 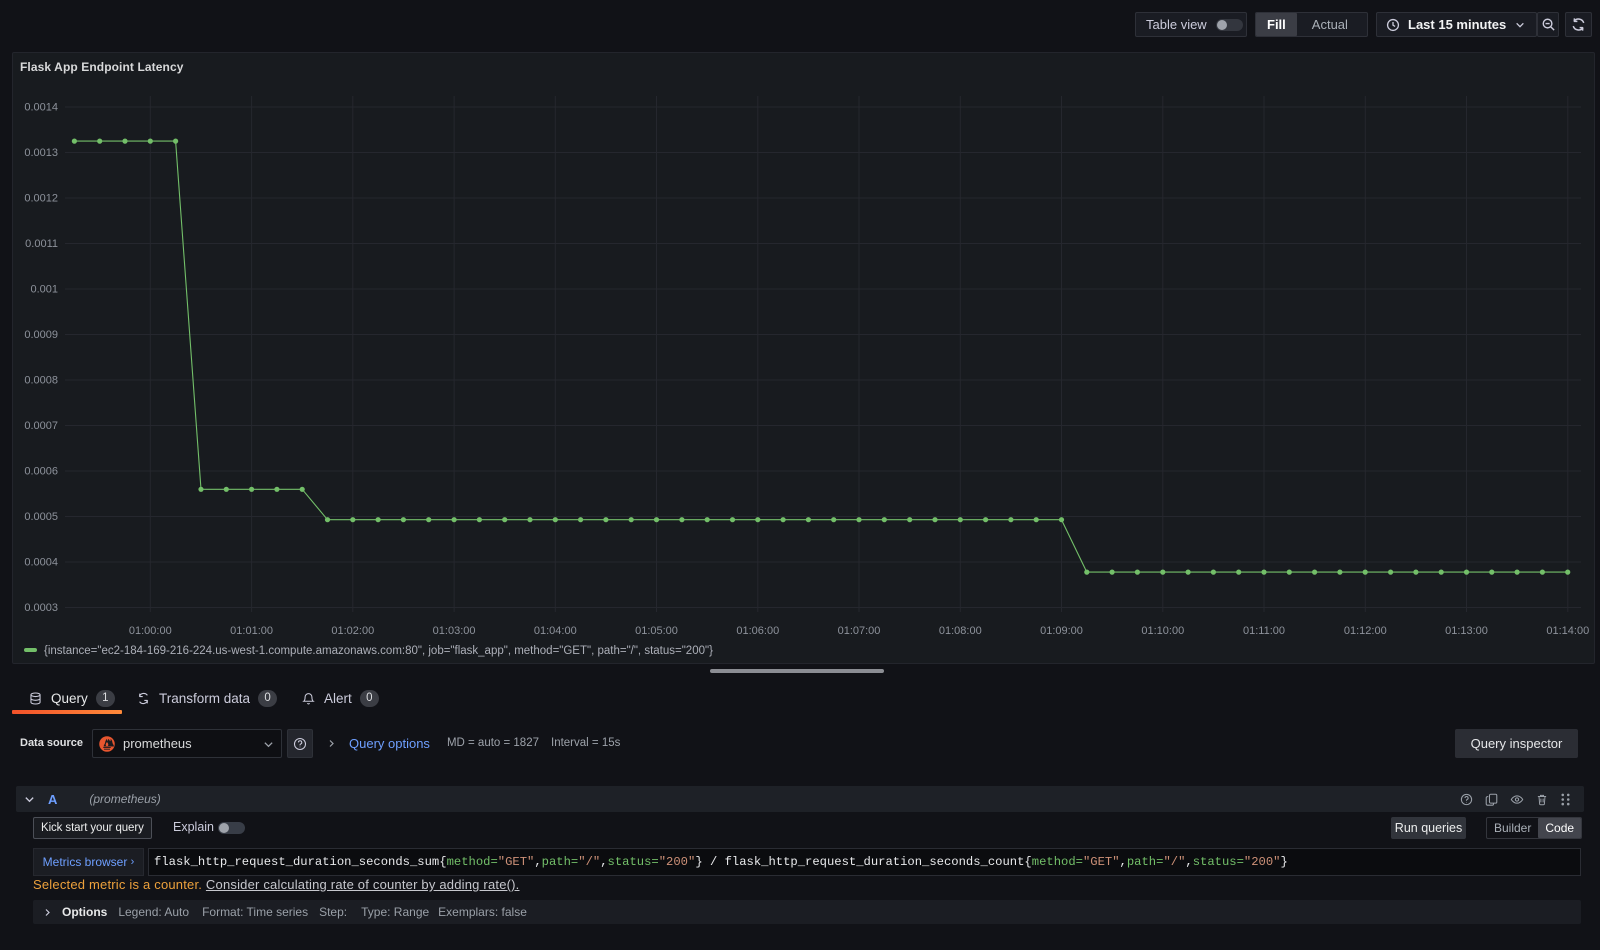 I want to click on svg-text: 0.001, so click(x=44, y=290).